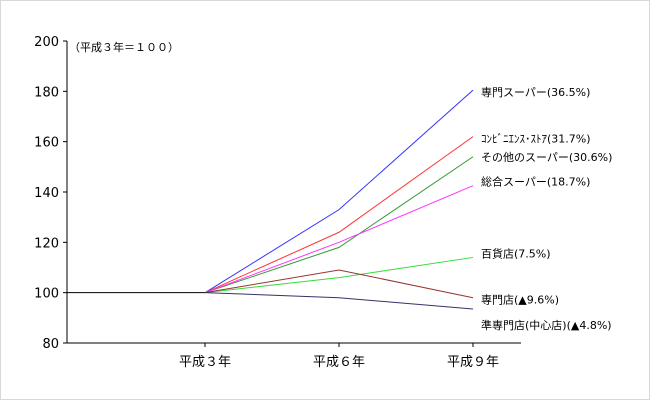 The height and width of the screenshot is (401, 650). Describe the element at coordinates (50, 344) in the screenshot. I see `y-tick-label: 80` at that location.